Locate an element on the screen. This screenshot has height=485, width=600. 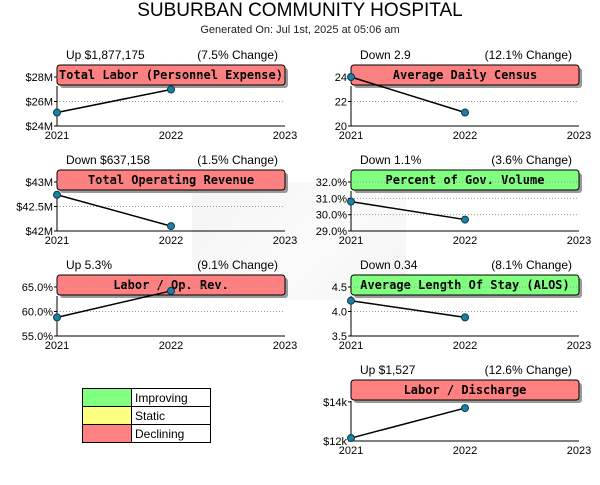
legend-row: Static is located at coordinates (146, 415).